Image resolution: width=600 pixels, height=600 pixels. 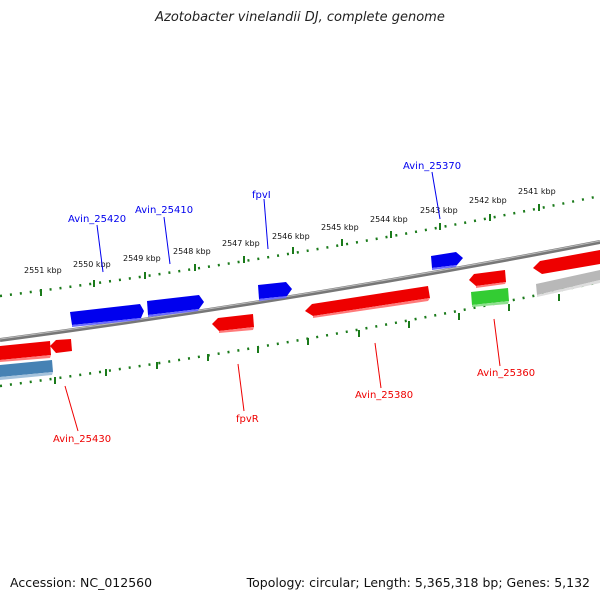 I want to click on gene-arrow-avin-25420-shade, so click(x=106, y=322).